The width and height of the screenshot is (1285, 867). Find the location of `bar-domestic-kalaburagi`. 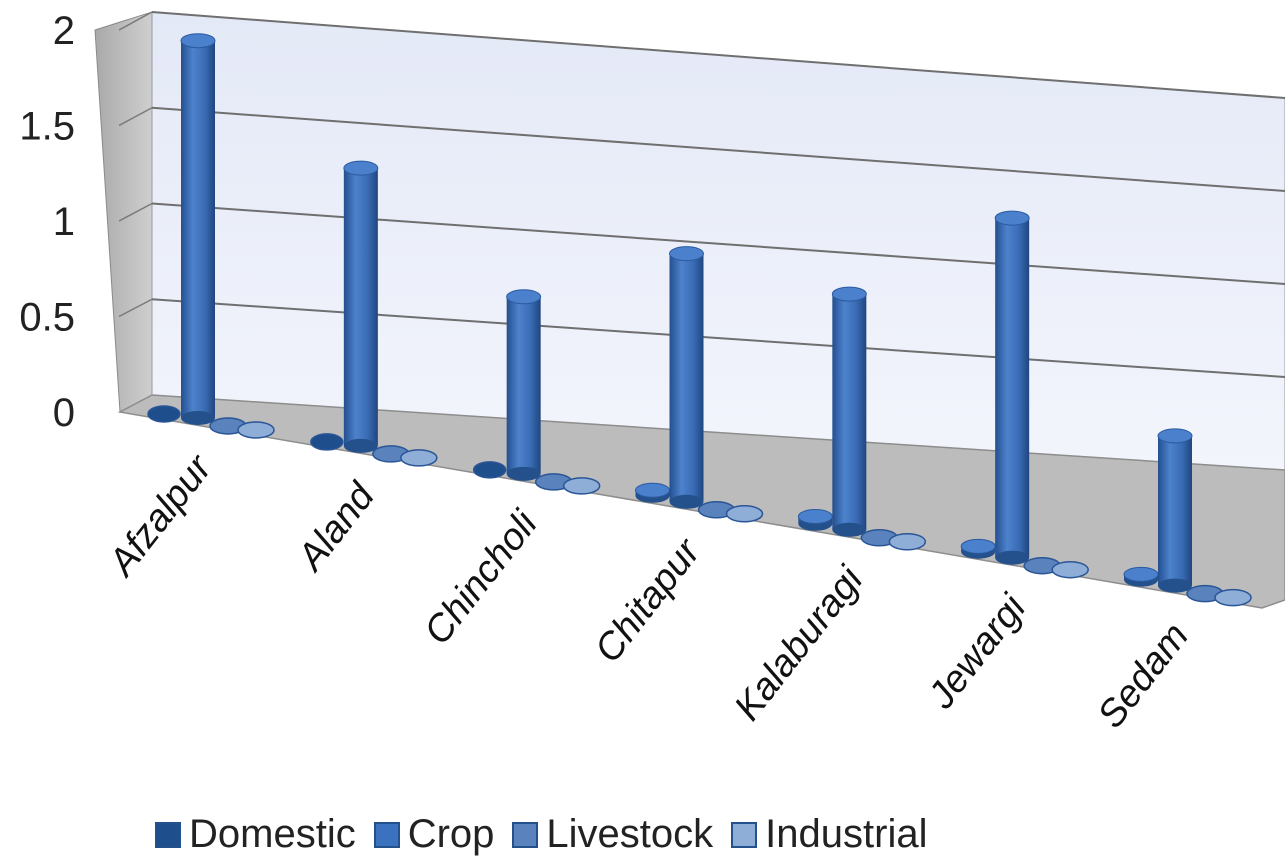

bar-domestic-kalaburagi is located at coordinates (815, 519).